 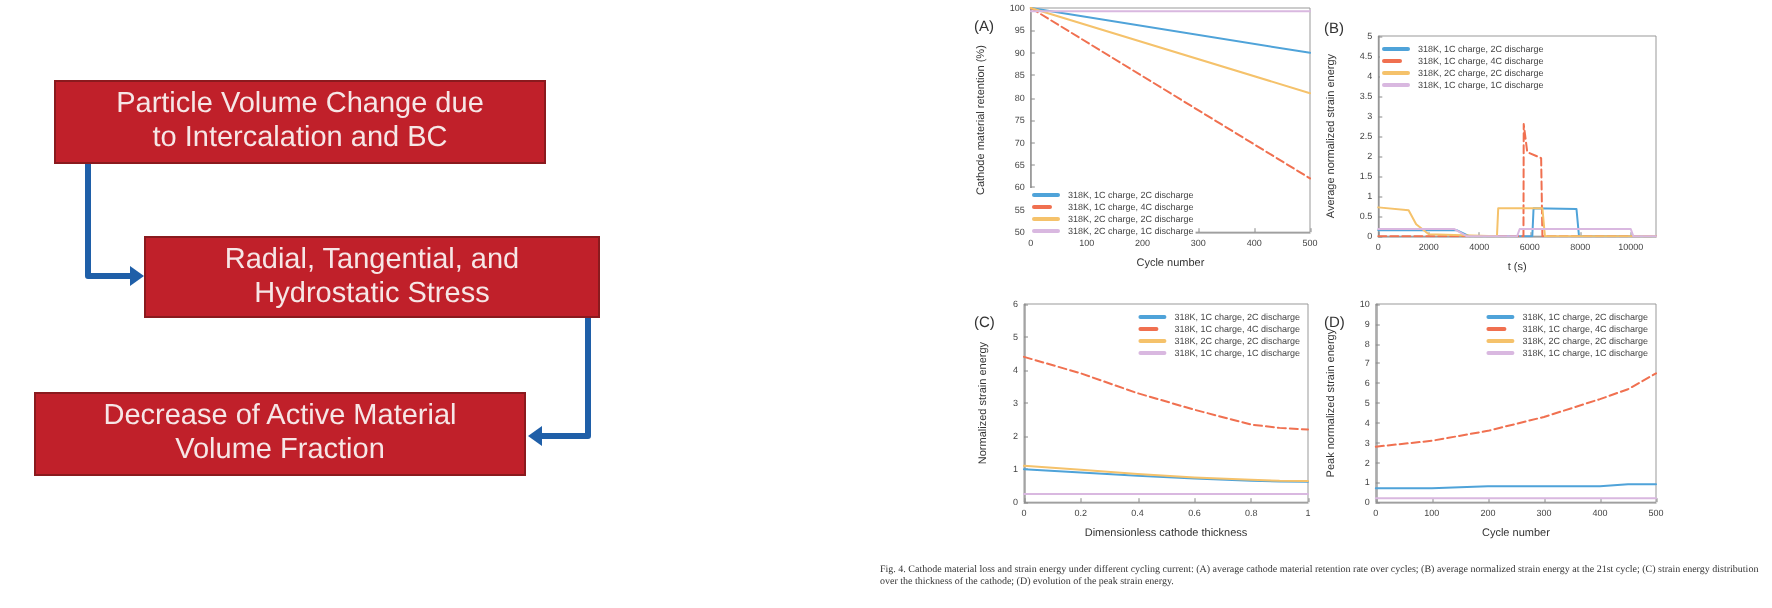 What do you see at coordinates (280, 434) in the screenshot?
I see `text: Decrease of Active Material Volume Fraction` at bounding box center [280, 434].